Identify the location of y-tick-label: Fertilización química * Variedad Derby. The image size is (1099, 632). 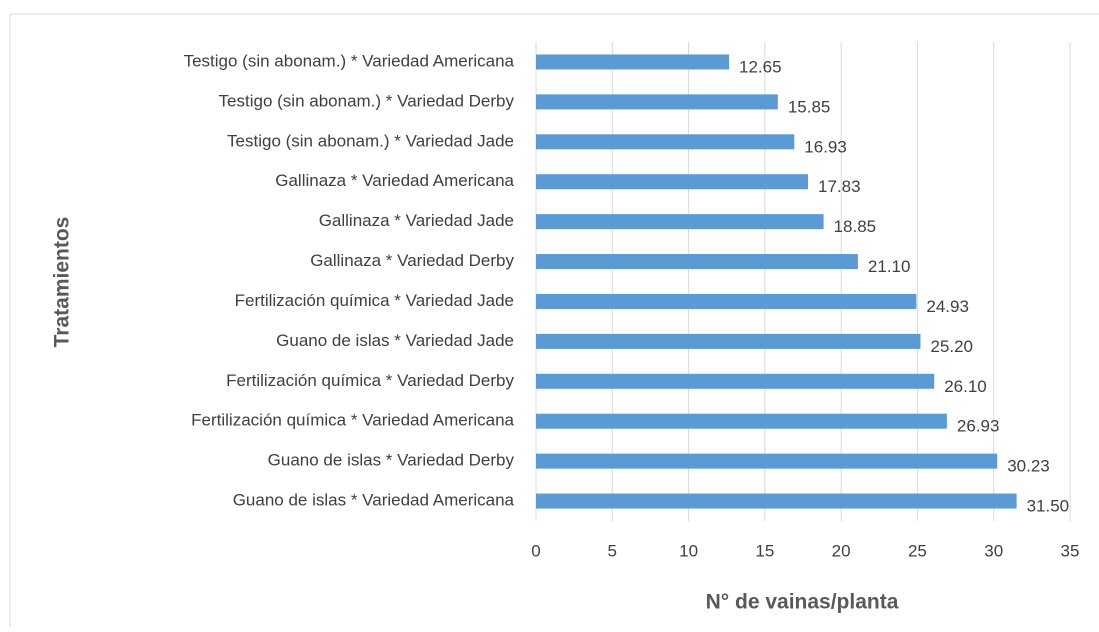
(370, 380).